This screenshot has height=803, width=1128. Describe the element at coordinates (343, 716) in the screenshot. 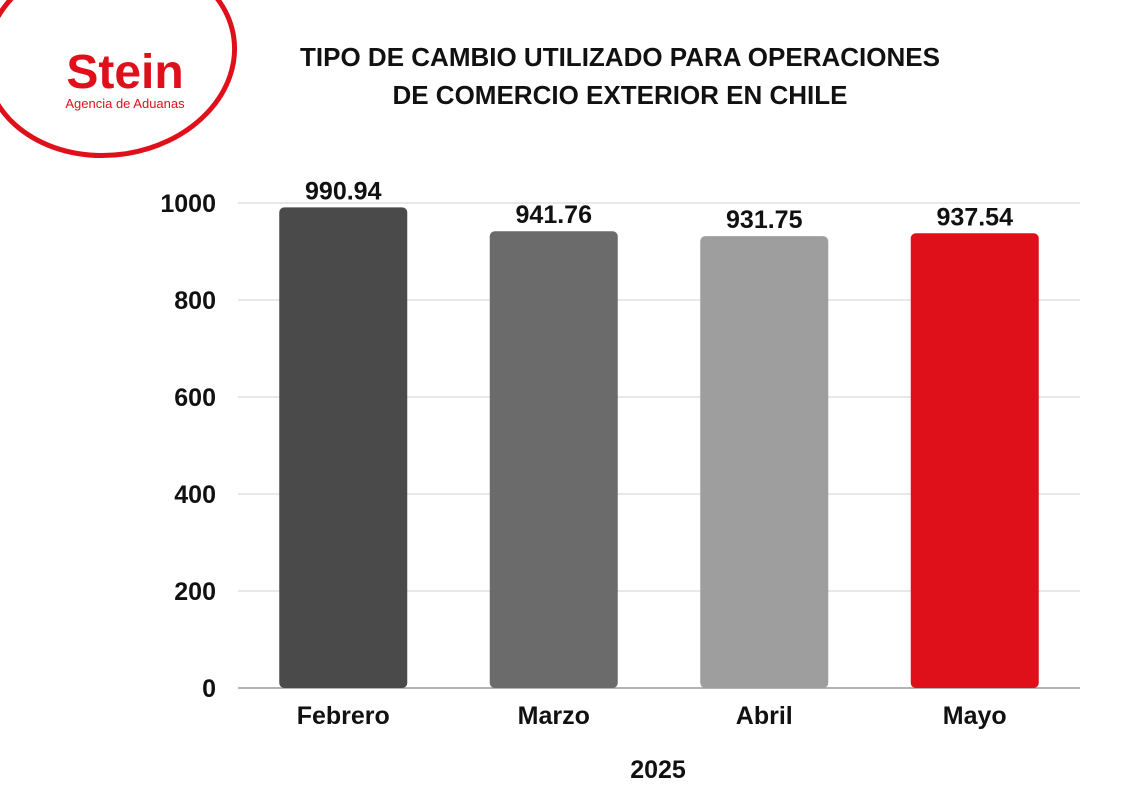

I see `x-tick-label: Febrero` at that location.